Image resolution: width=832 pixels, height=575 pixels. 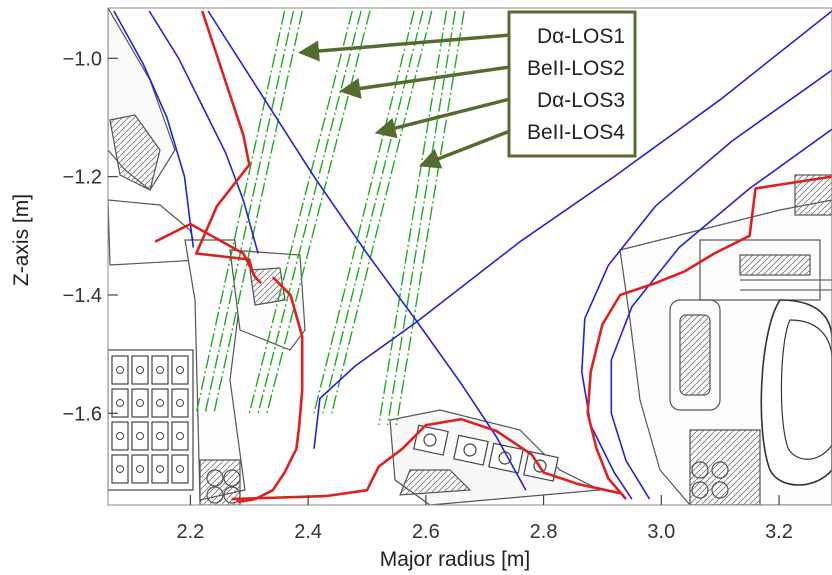 I want to click on los-legend: Dα-LOS1 BeII-LOS2 Dα-LOS3 BeII-LOS4, so click(x=572, y=84).